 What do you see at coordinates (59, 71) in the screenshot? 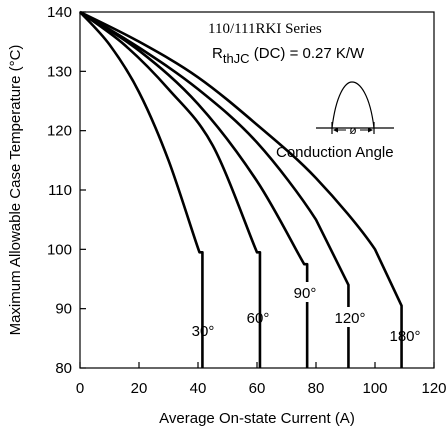
I see `y-tick-label: 130` at bounding box center [59, 71].